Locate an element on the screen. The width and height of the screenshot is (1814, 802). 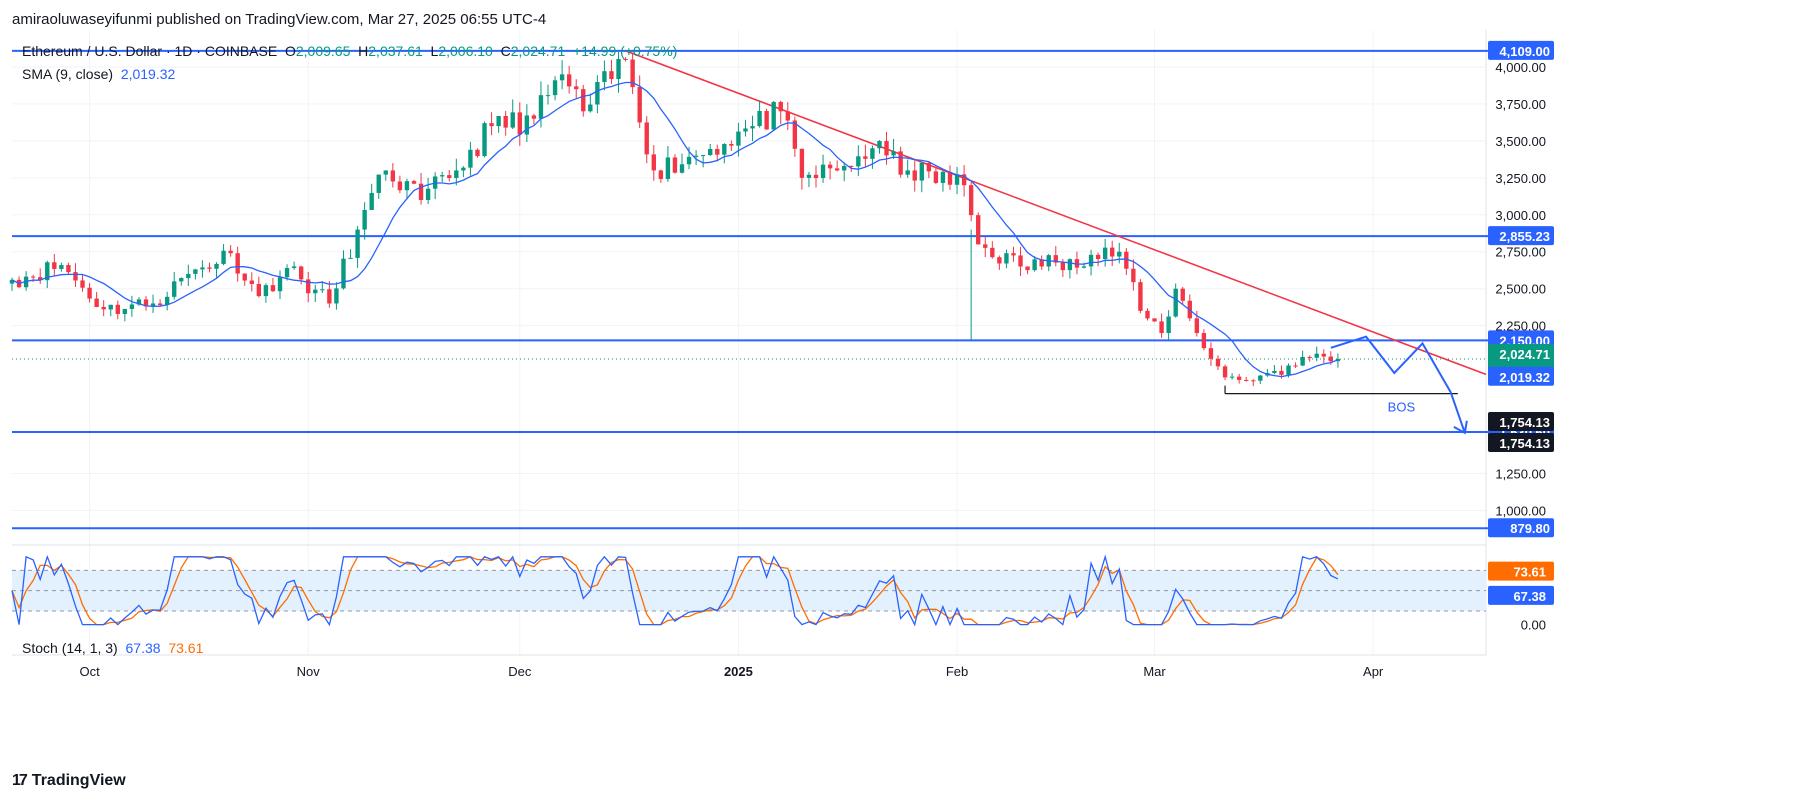
price-tick-label: 2,750.00 is located at coordinates (1520, 252).